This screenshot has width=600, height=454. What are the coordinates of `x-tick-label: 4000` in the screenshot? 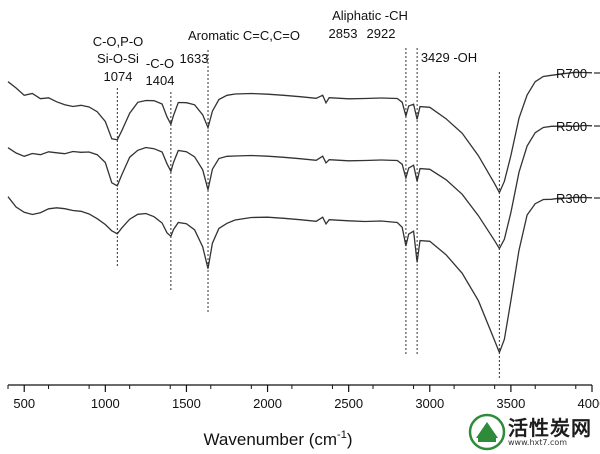 It's located at (589, 403).